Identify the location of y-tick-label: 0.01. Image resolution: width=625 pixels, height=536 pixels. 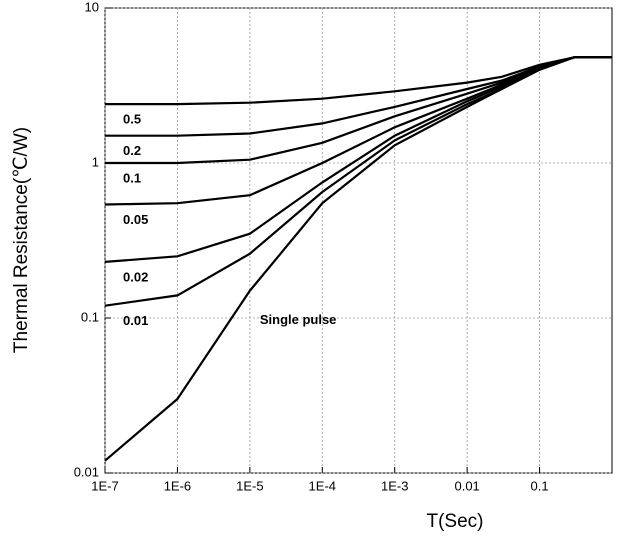
(86, 471).